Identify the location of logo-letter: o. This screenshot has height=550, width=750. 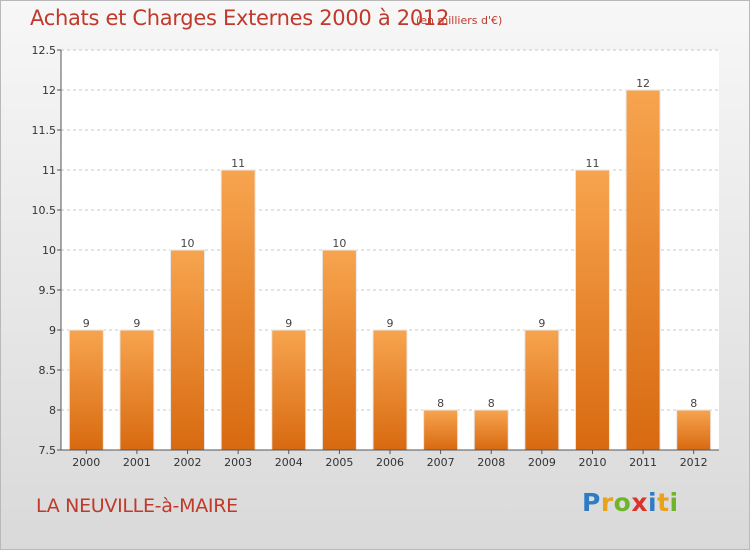
(622, 502).